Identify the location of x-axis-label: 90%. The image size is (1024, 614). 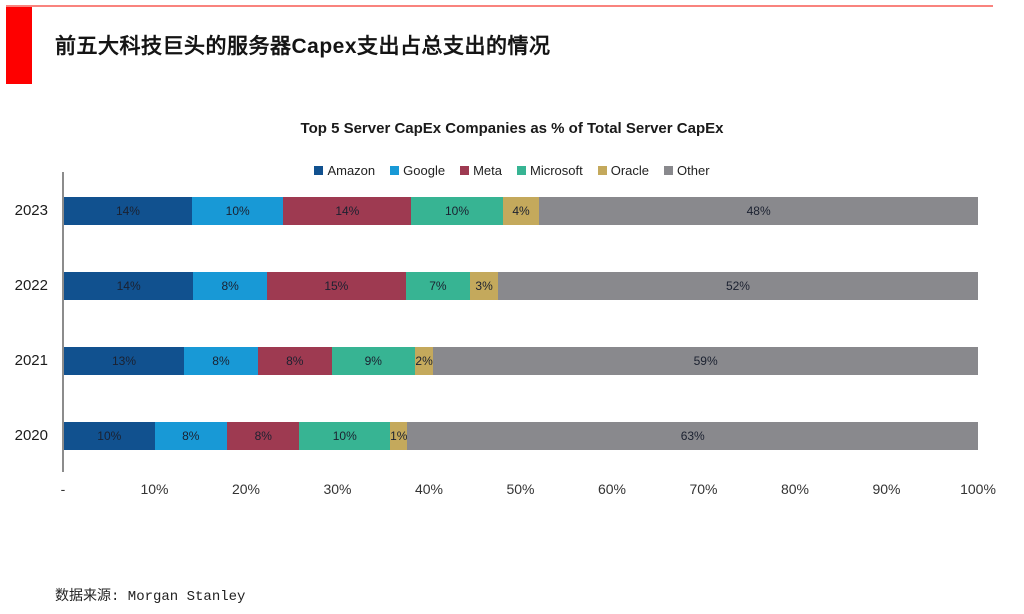
(886, 489).